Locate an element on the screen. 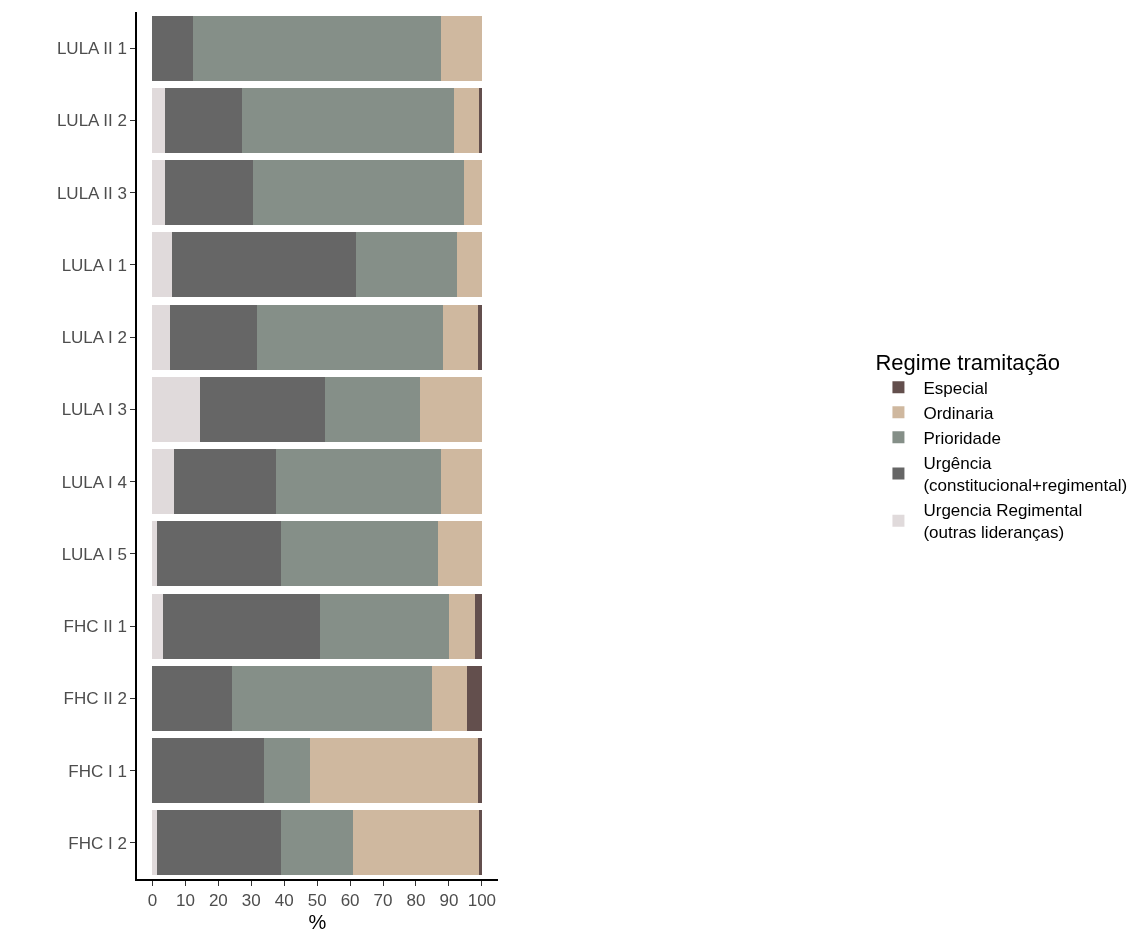 The height and width of the screenshot is (949, 1142). legend-title: Regime tramitação is located at coordinates (968, 362).